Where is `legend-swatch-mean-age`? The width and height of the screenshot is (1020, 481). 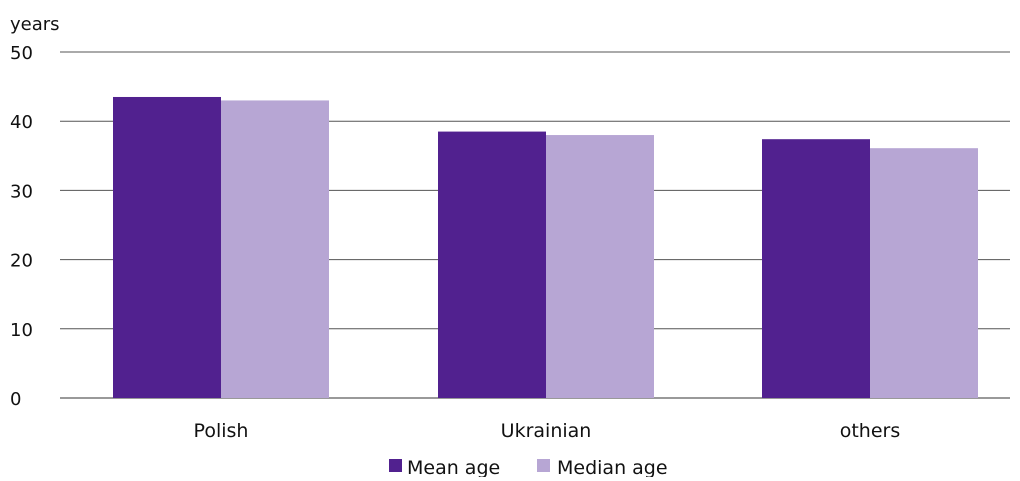
legend-swatch-mean-age is located at coordinates (395, 465).